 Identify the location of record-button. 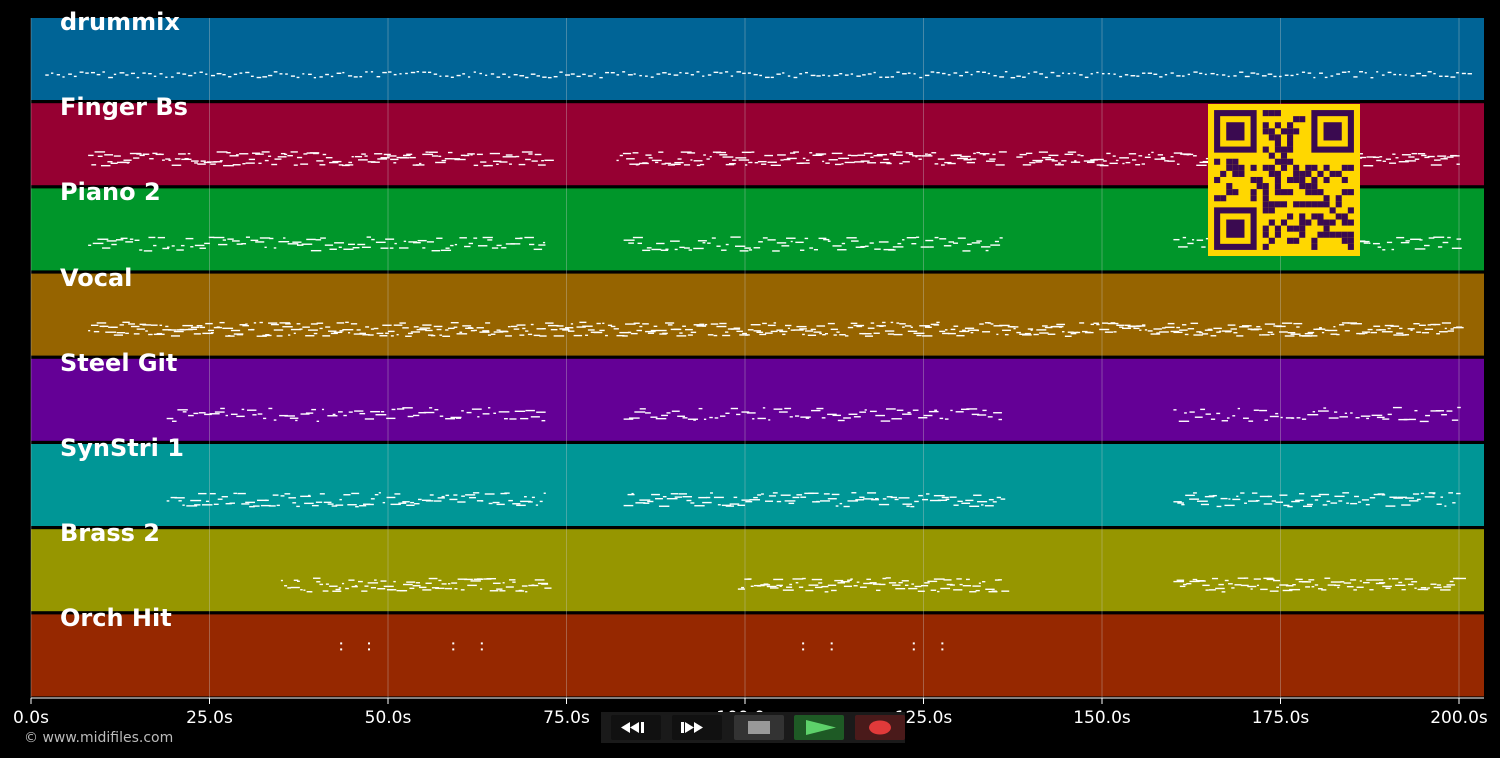
(880, 727).